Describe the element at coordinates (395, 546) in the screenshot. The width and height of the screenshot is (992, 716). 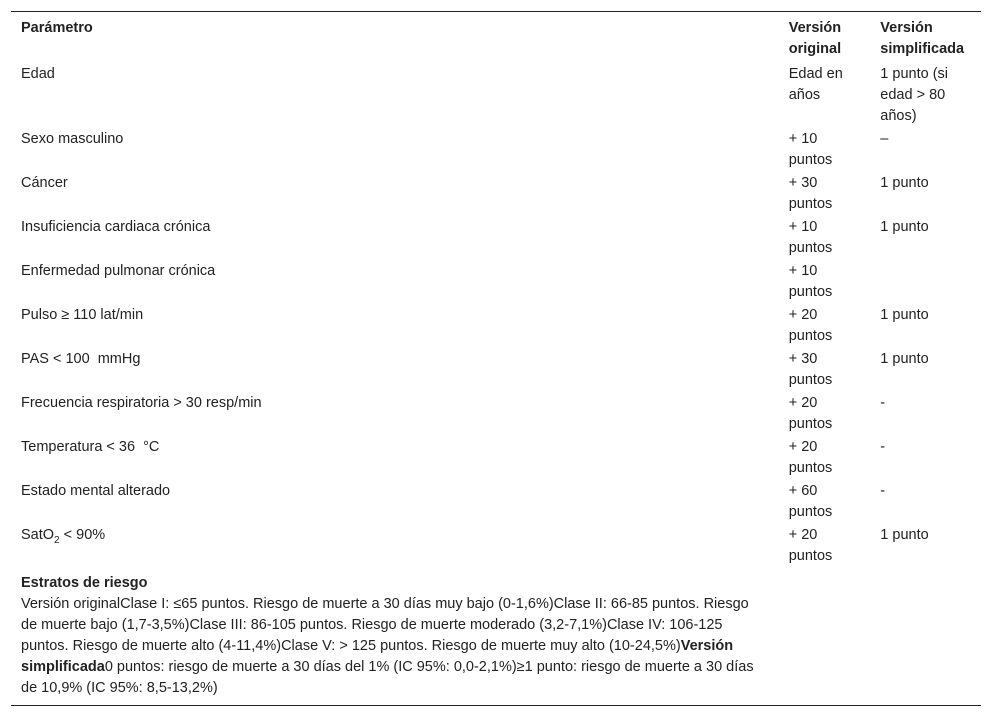
I see `param-cell: SatO2 < 90%` at that location.